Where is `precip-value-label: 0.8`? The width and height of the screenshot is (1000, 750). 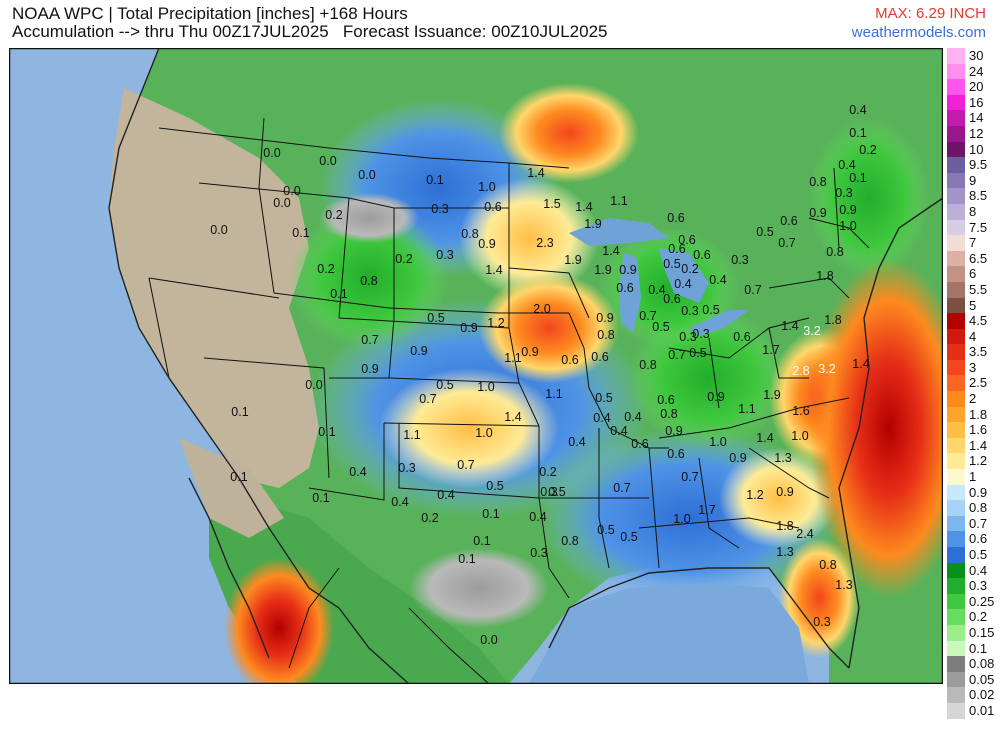 precip-value-label: 0.8 is located at coordinates (647, 365).